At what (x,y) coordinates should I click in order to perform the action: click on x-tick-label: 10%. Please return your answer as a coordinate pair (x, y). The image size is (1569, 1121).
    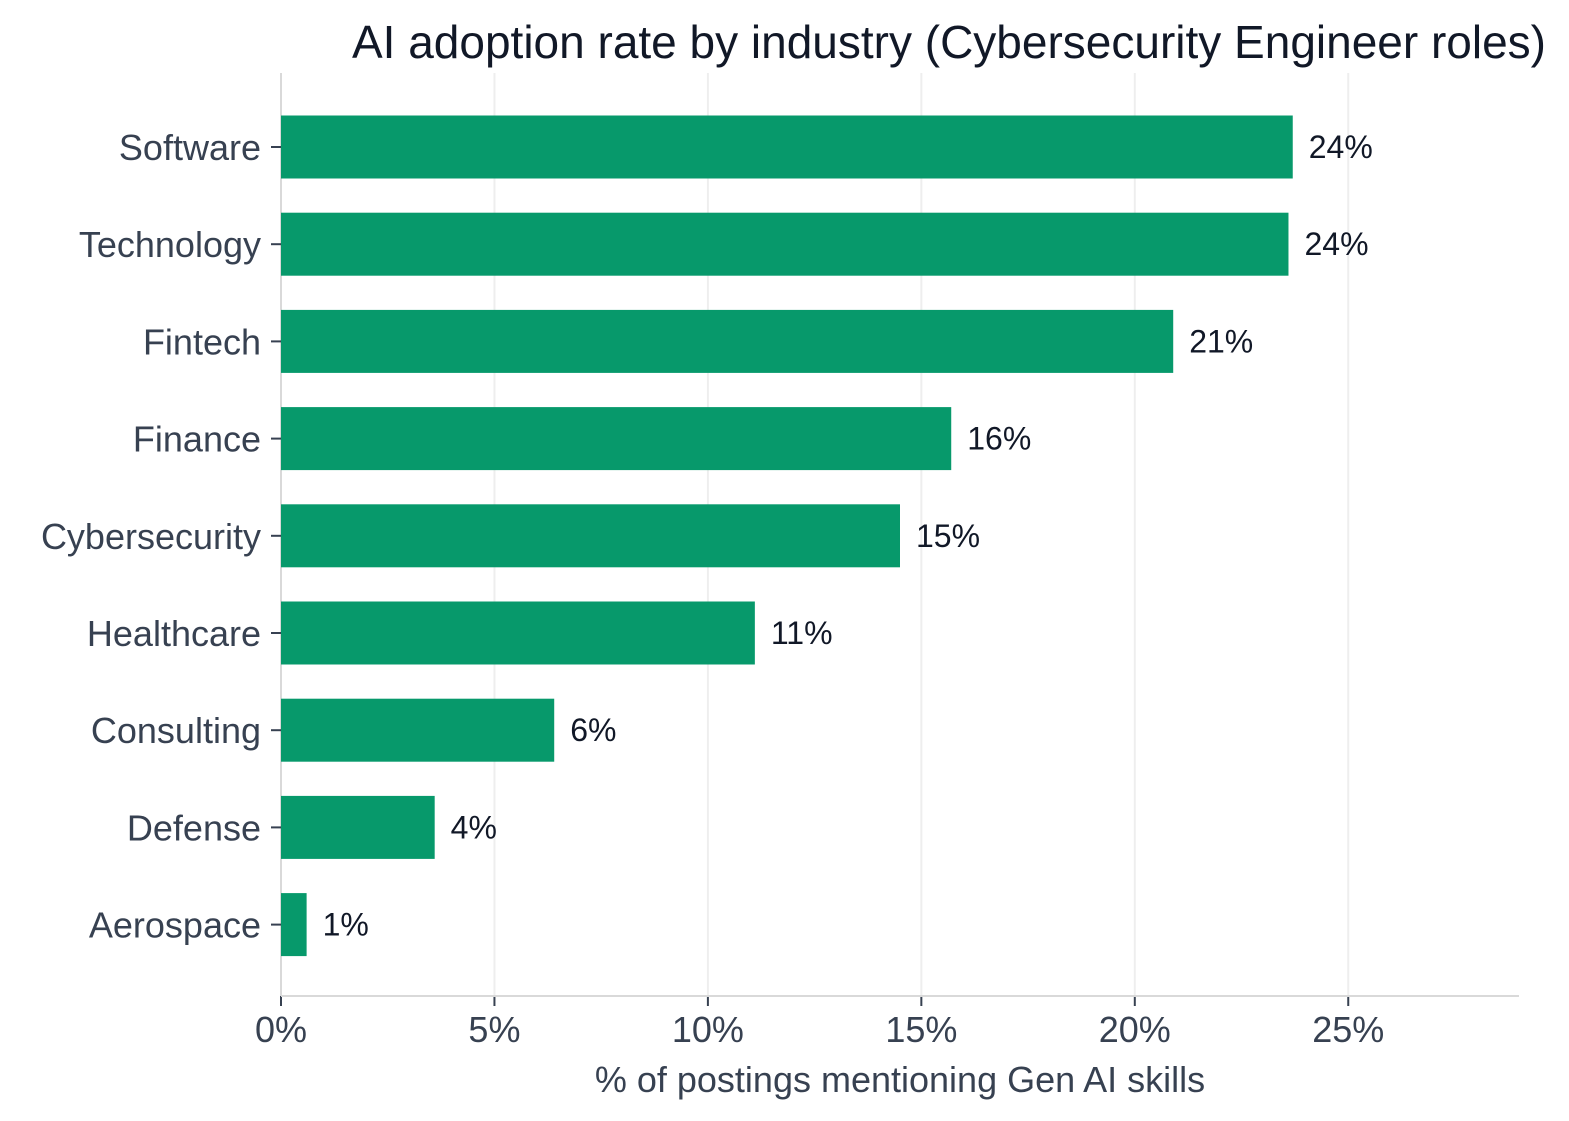
    Looking at the image, I should click on (708, 1029).